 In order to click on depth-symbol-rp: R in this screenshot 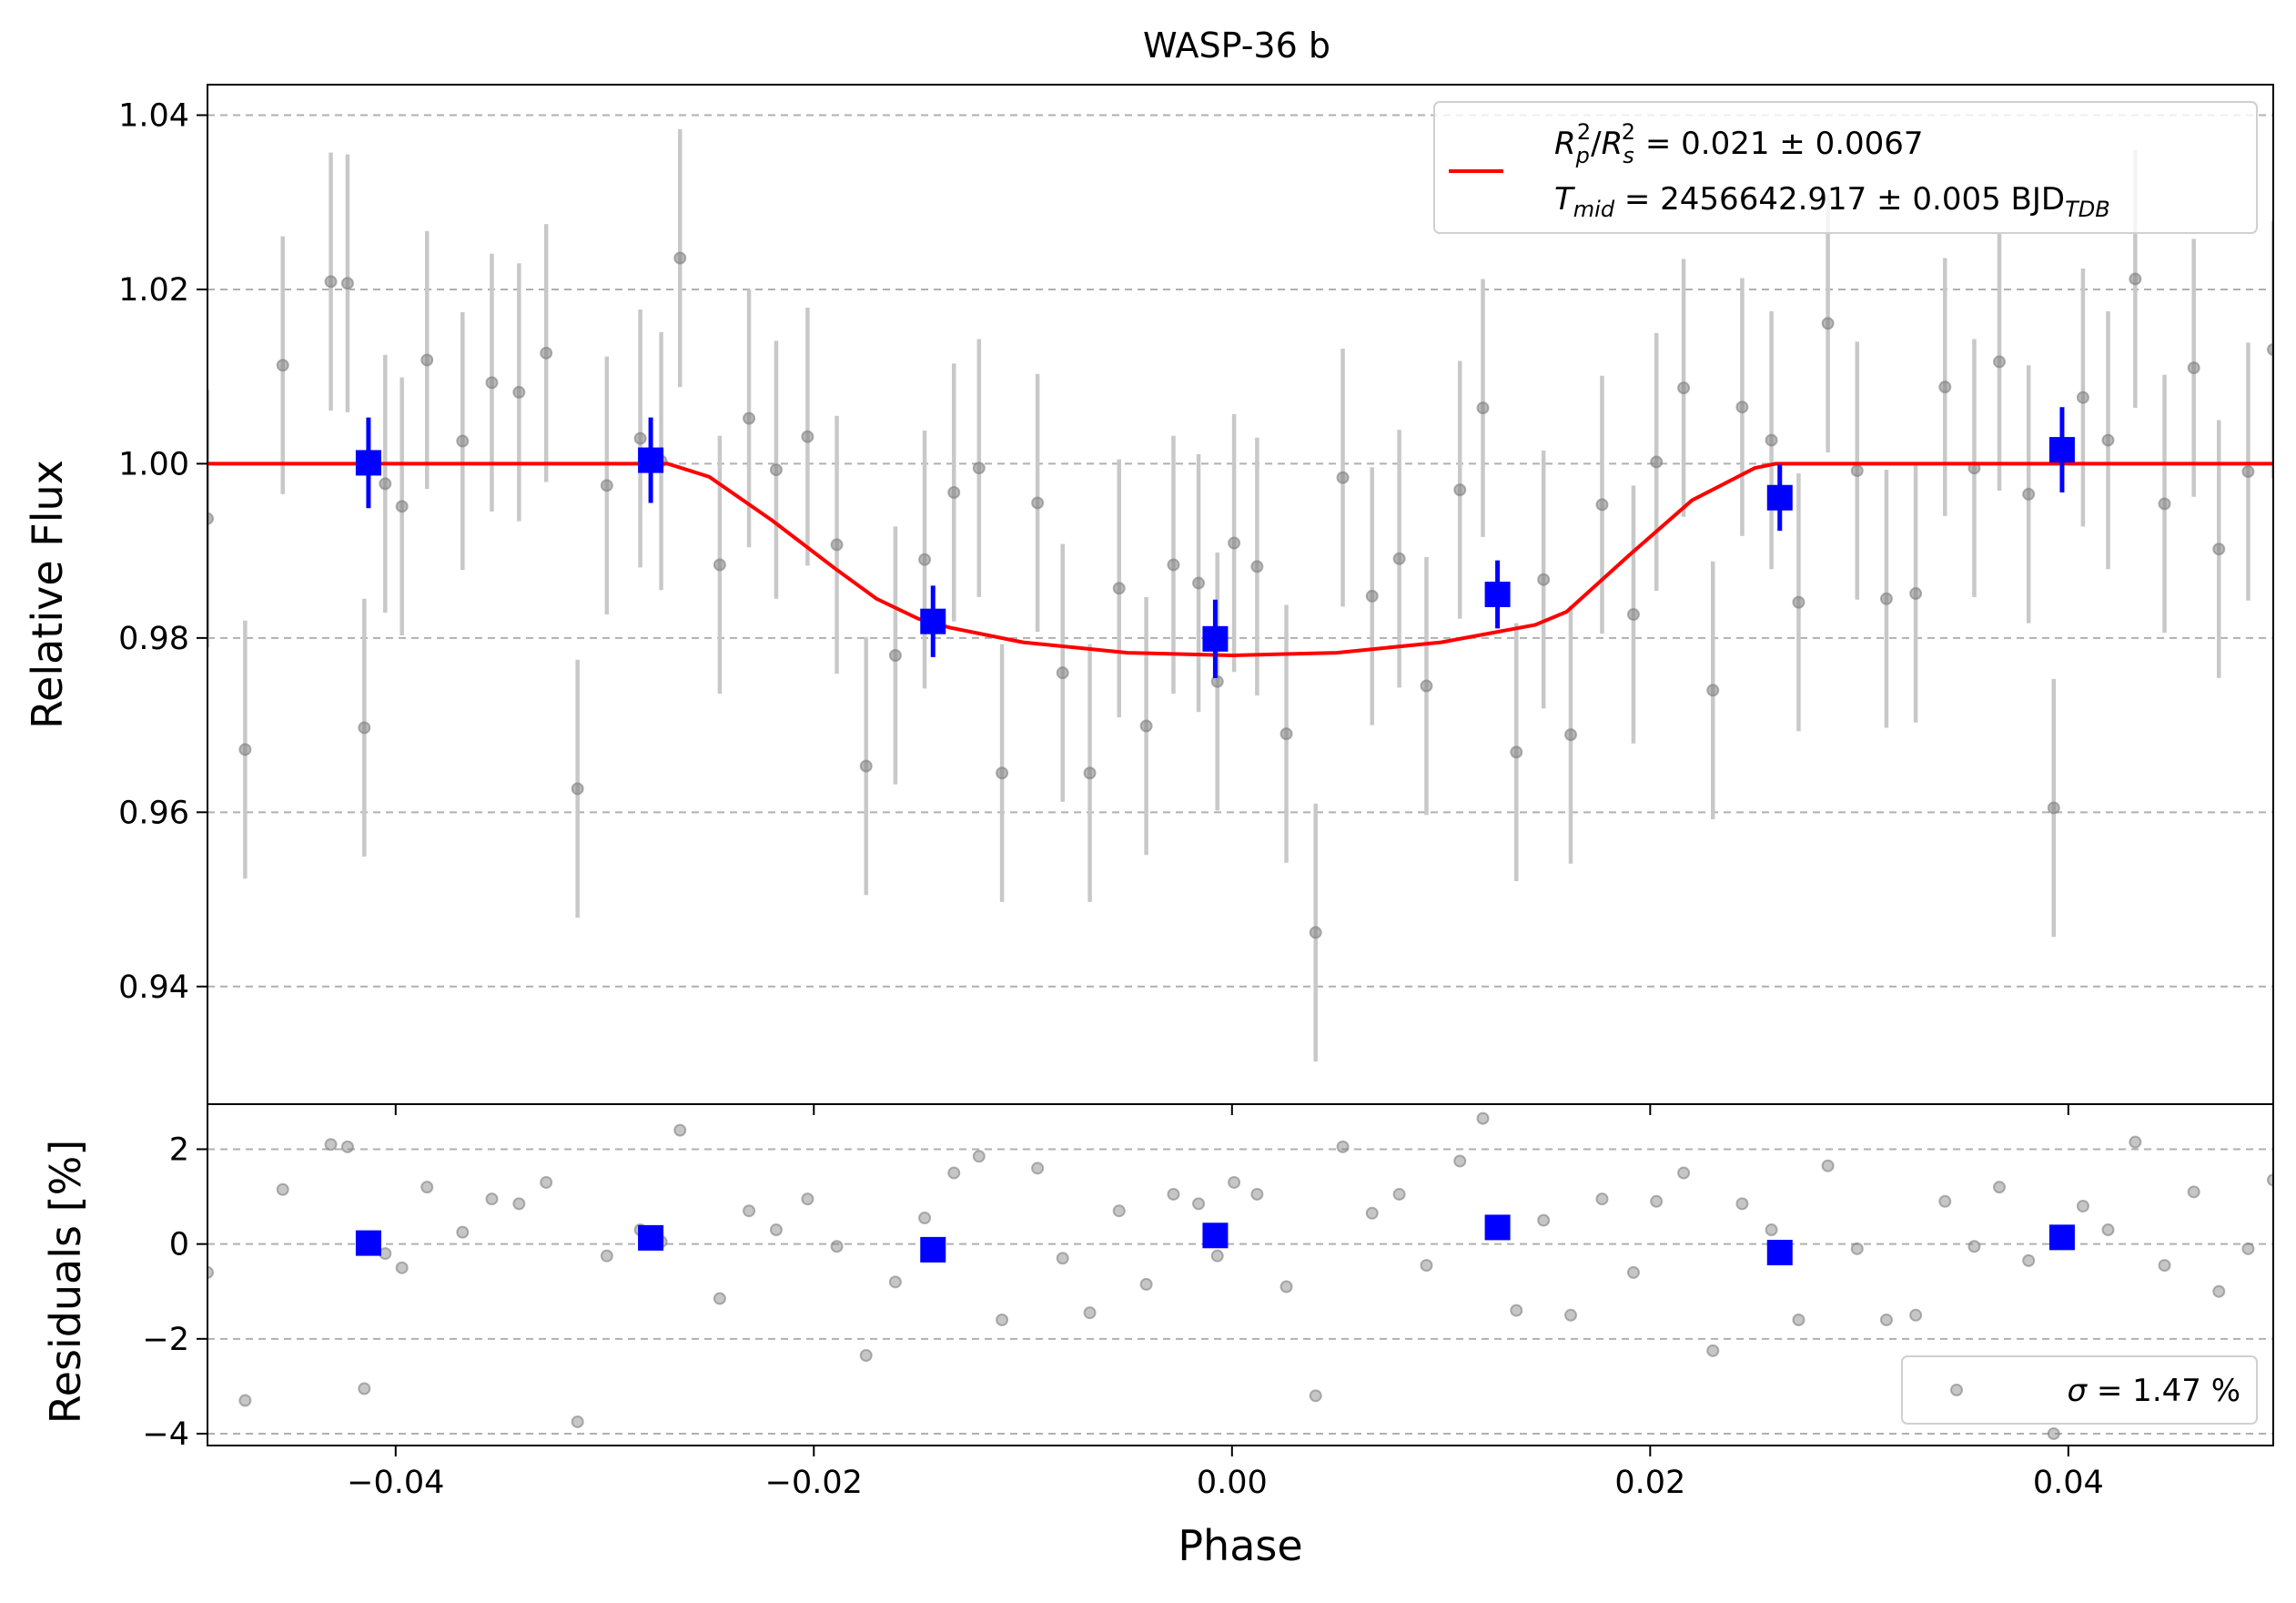, I will do `click(1565, 144)`.